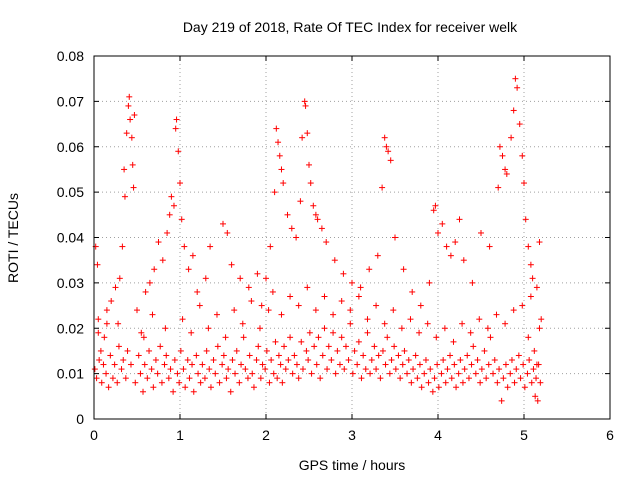 The image size is (640, 480). Describe the element at coordinates (352, 435) in the screenshot. I see `x-tick-labels: 0 1 2 3 4 5 6` at that location.